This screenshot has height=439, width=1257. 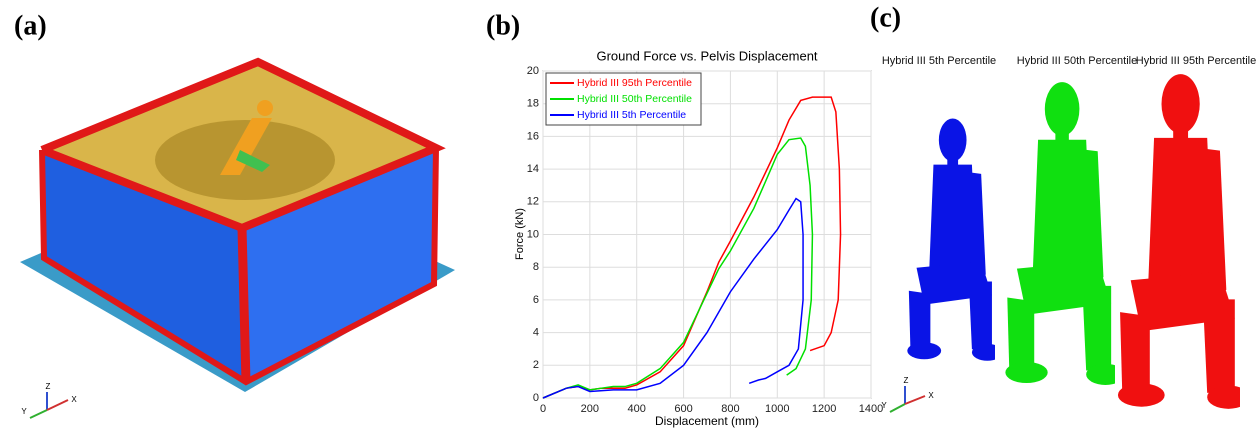 I want to click on panel-label: (b), so click(x=503, y=25).